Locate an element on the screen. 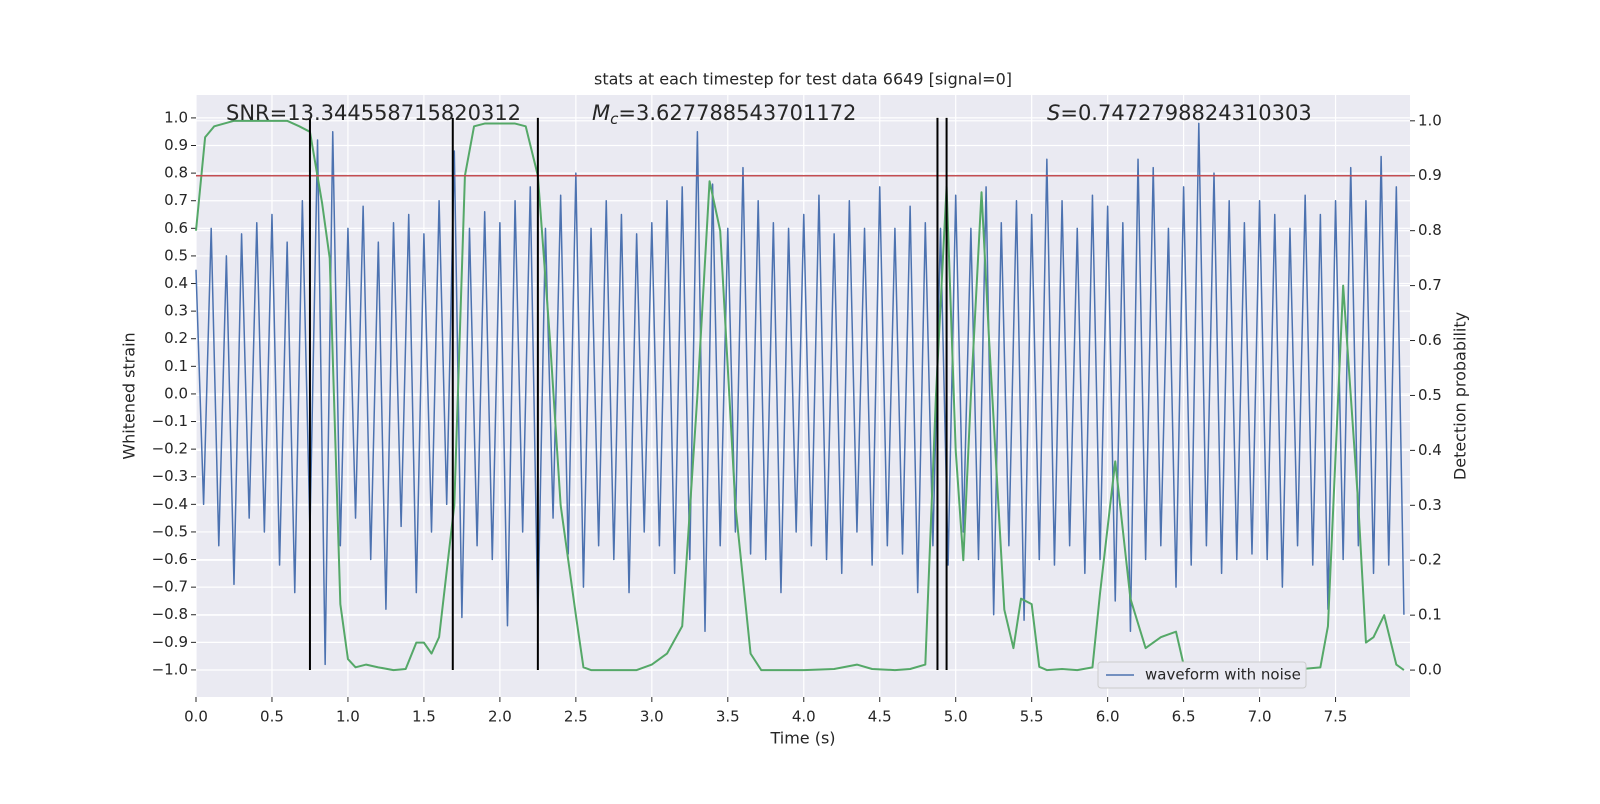 This screenshot has height=804, width=1600. y2-tick-label: 0.3 is located at coordinates (1430, 505).